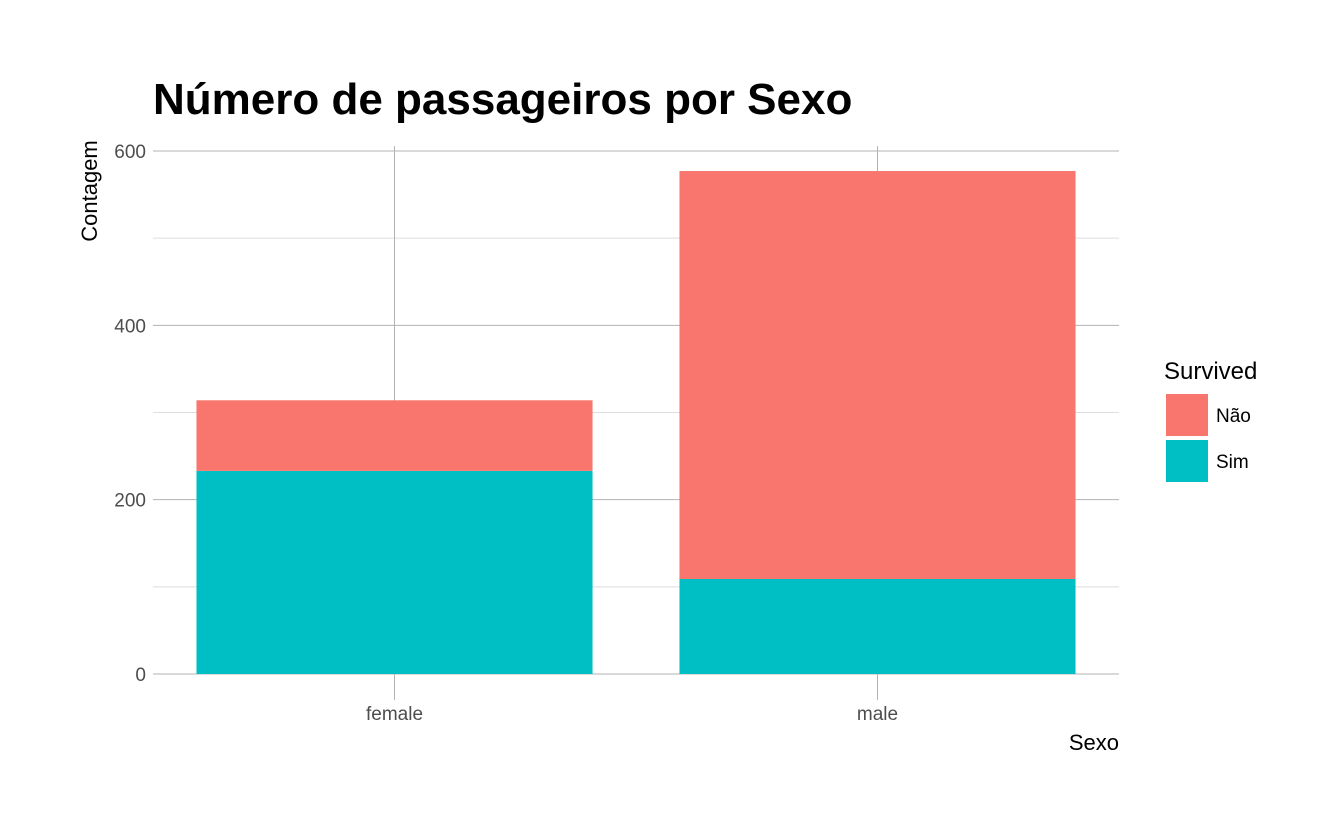 Image resolution: width=1344 pixels, height=830 pixels. What do you see at coordinates (1210, 371) in the screenshot?
I see `legend-title: Survived` at bounding box center [1210, 371].